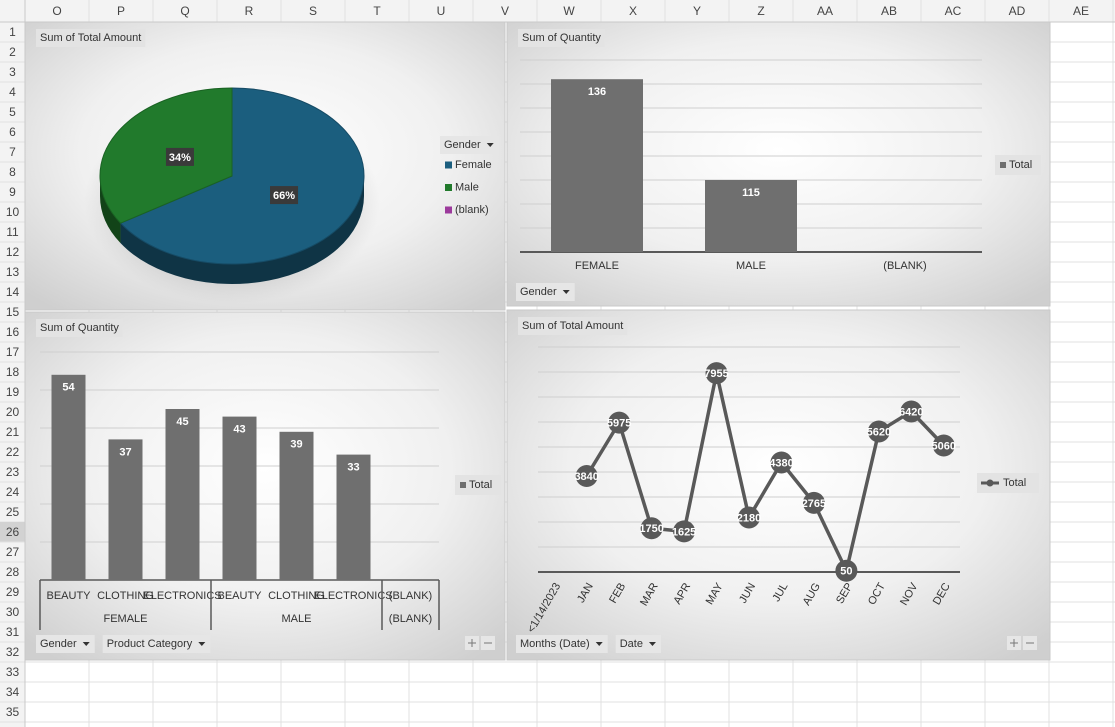 This screenshot has height=727, width=1115. What do you see at coordinates (242, 176) in the screenshot?
I see `pie-slice` at bounding box center [242, 176].